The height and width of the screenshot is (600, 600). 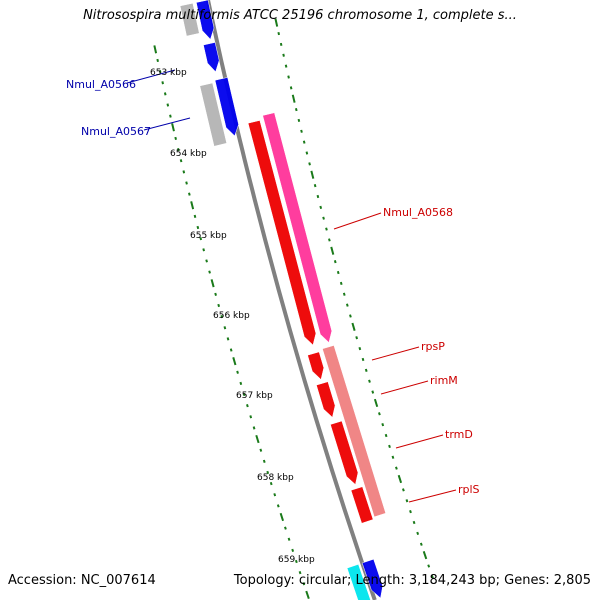 I want to click on gene-label: Nmul_A0567, so click(x=116, y=131).